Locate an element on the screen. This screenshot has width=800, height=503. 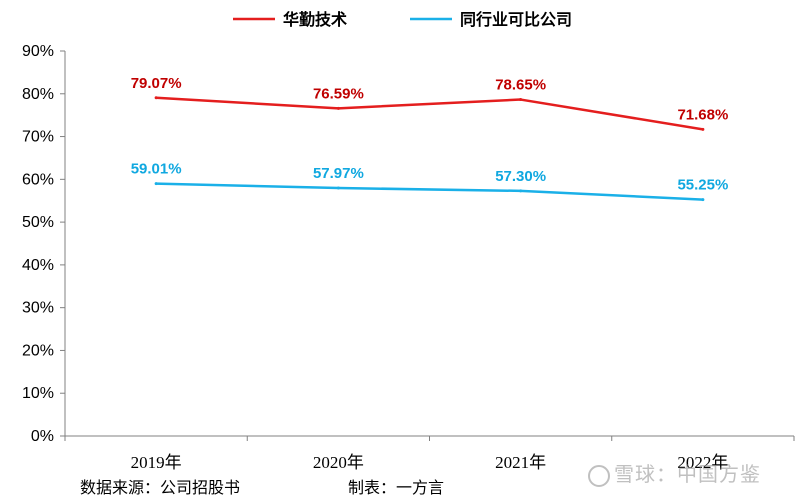
data-label: 79.07% is located at coordinates (156, 83).